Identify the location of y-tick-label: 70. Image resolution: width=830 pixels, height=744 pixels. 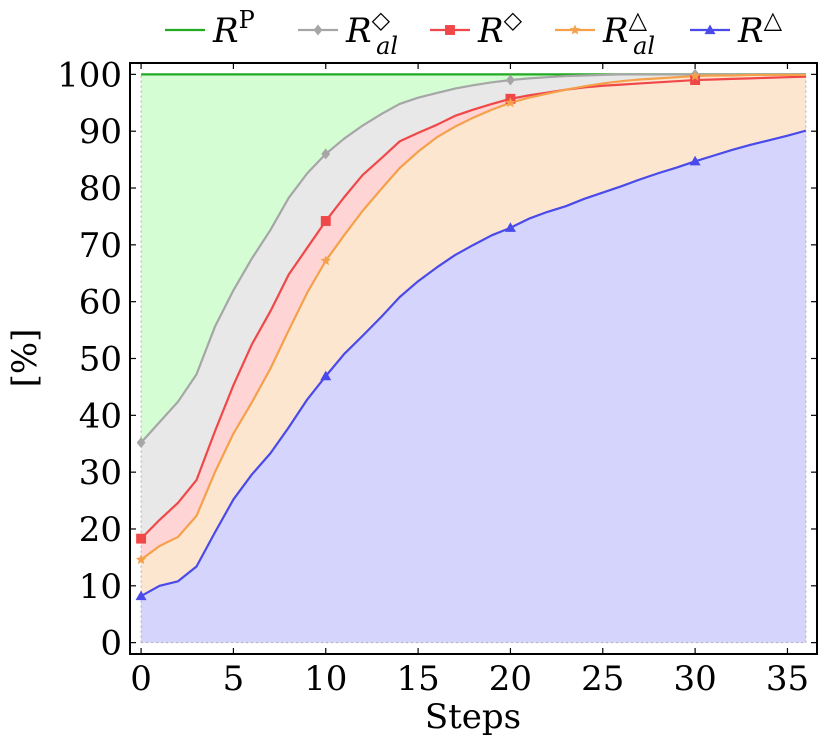
(100, 246).